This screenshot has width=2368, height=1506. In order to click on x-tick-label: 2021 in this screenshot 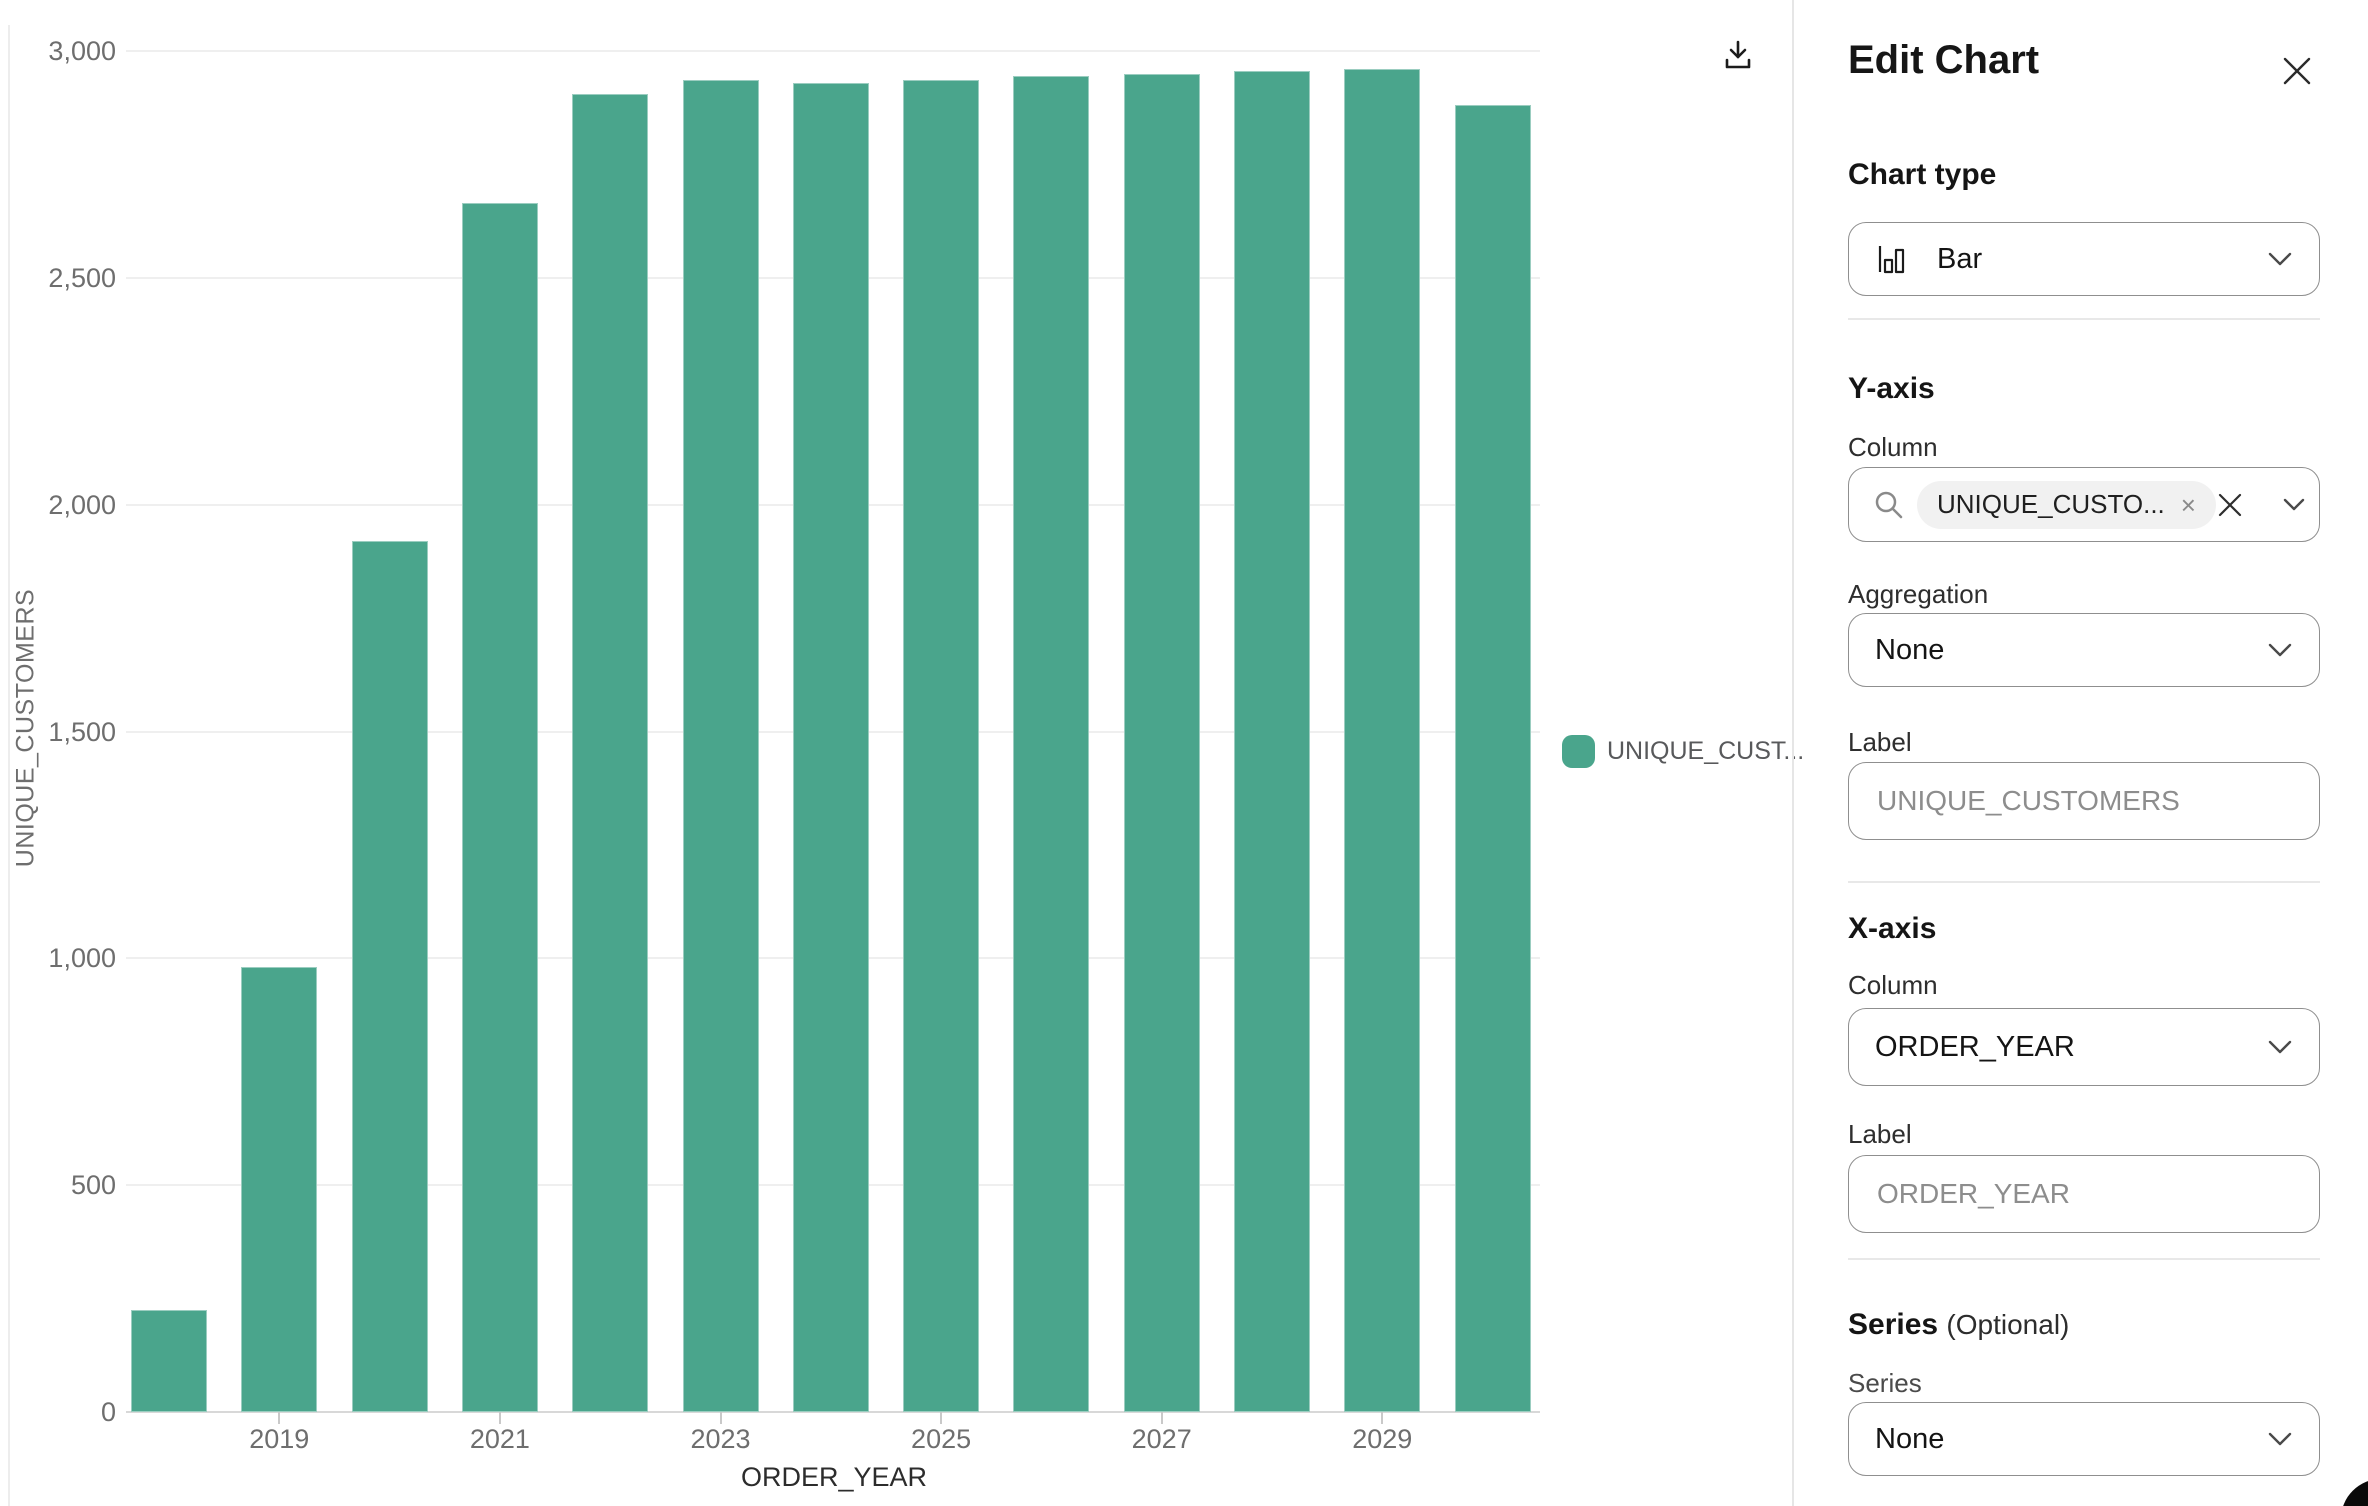, I will do `click(499, 1439)`.